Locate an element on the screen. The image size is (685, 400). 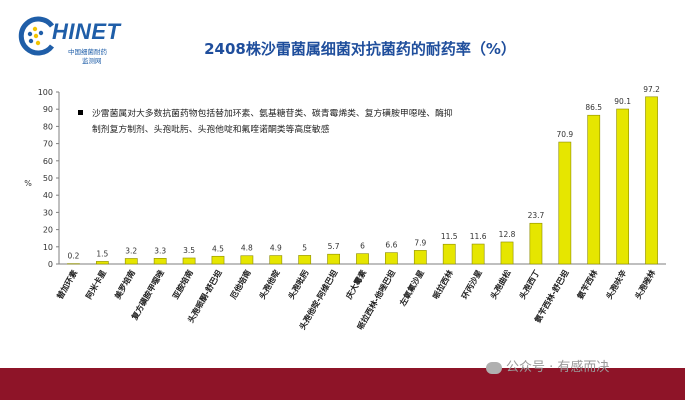
data-label: 7.9 is located at coordinates (420, 242).